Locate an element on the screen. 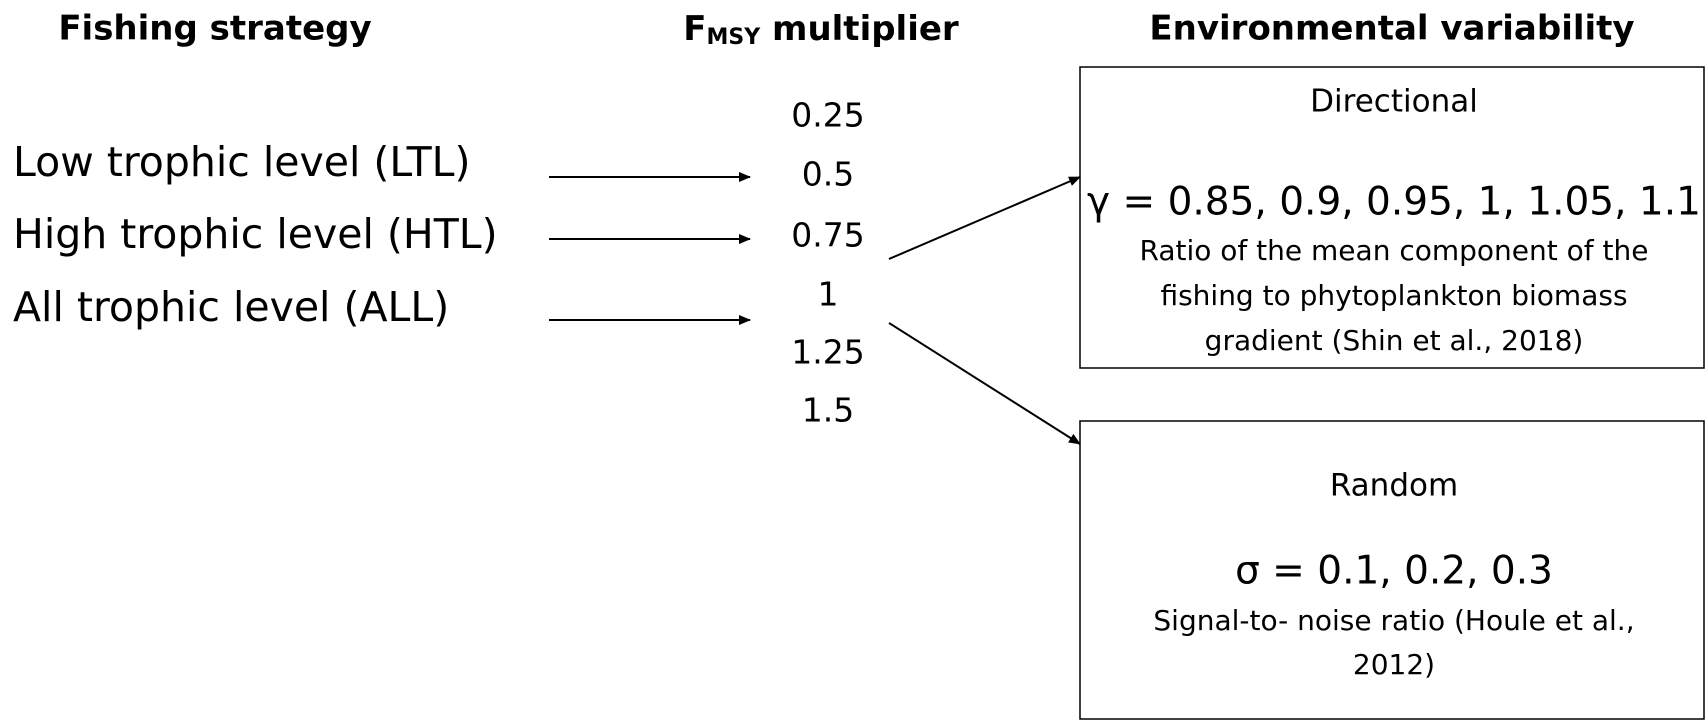  multiplier-header-subscript: MSY is located at coordinates (734, 37).